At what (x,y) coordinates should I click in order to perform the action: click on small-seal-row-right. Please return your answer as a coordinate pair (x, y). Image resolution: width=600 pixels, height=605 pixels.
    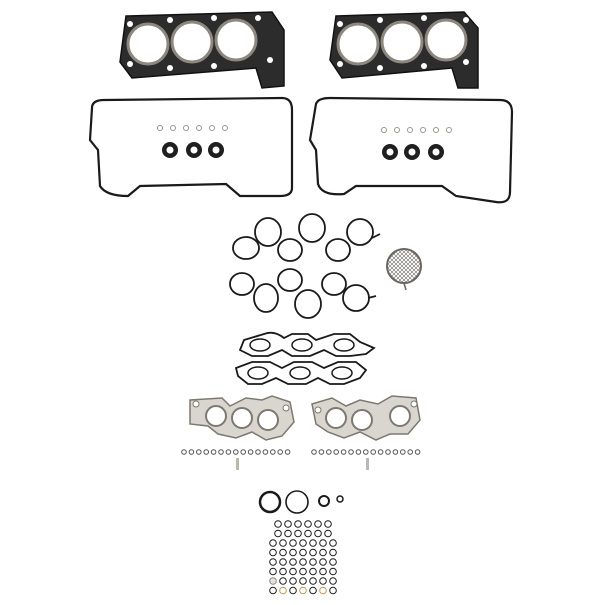
    Looking at the image, I should click on (366, 452).